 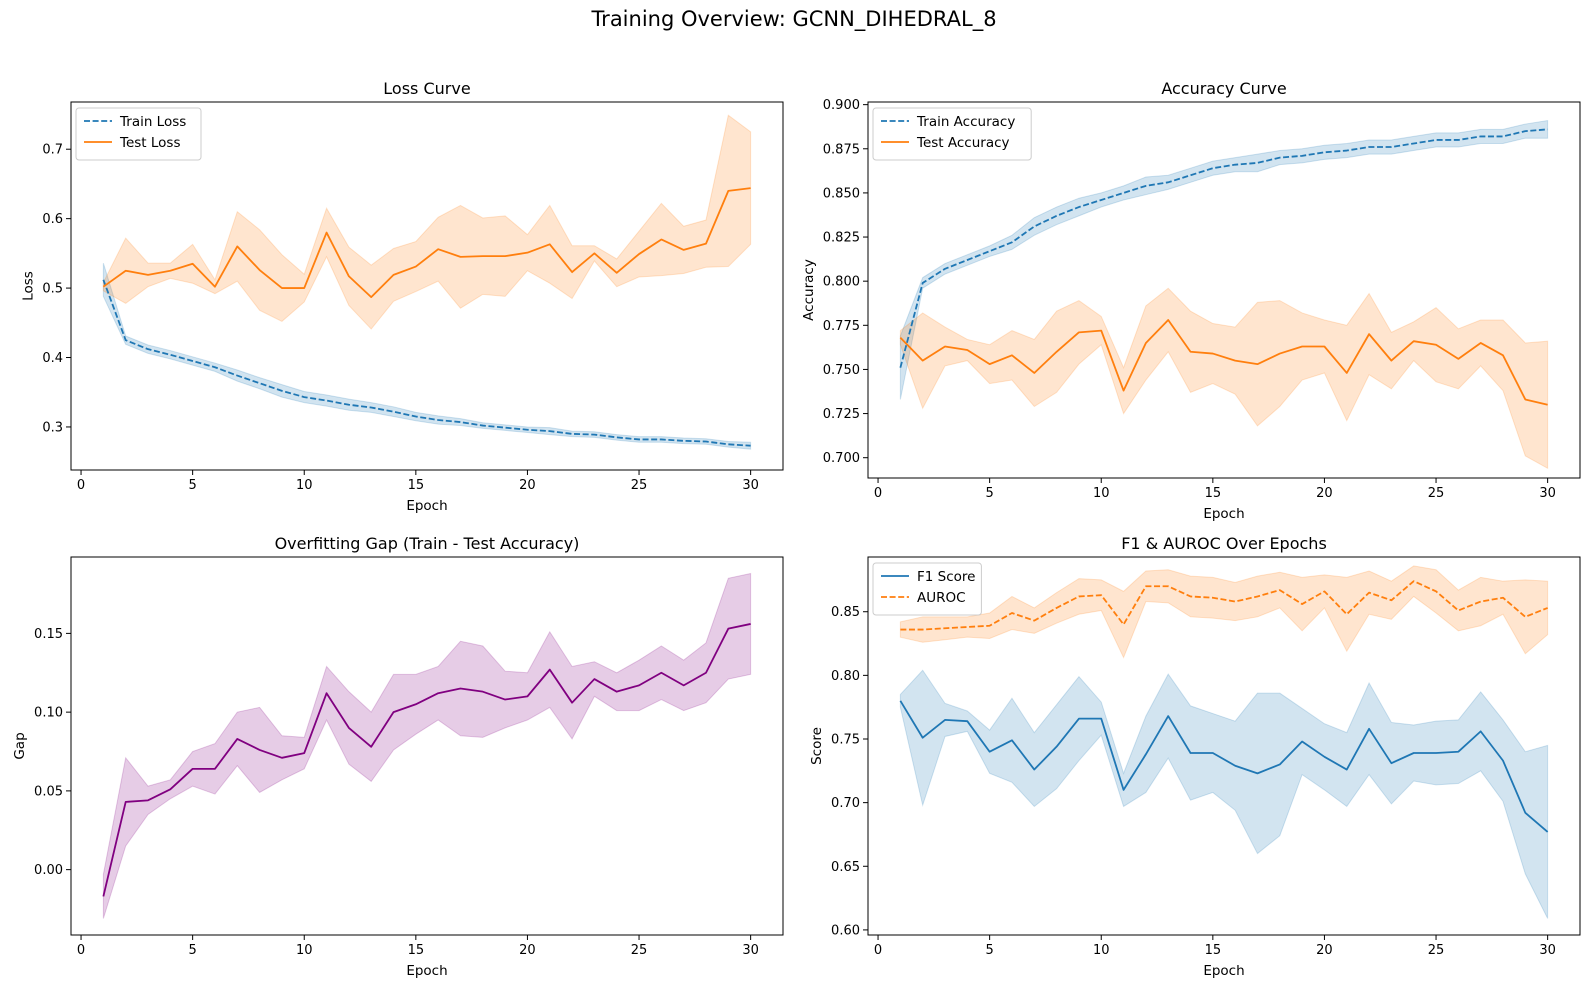 I want to click on loss-title: Loss Curve, so click(x=426, y=88).